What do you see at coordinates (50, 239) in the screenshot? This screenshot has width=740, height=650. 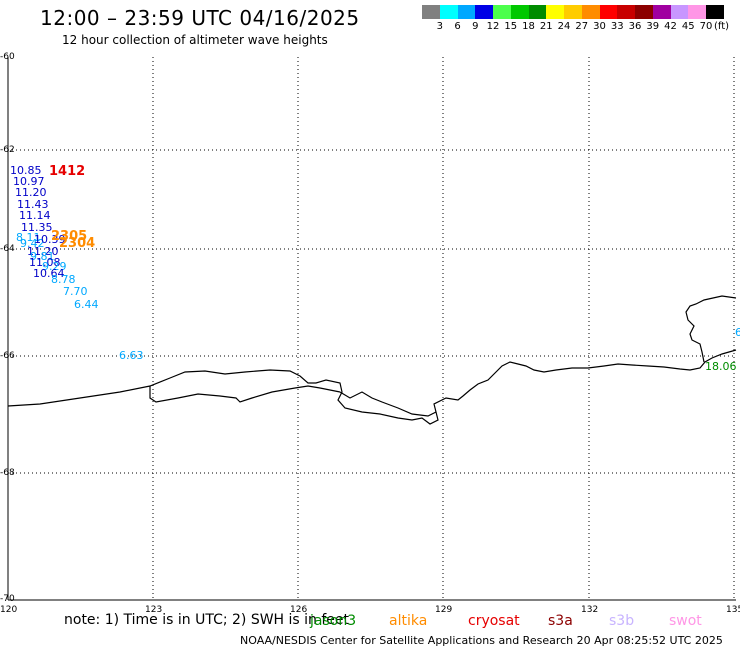 I see `wave-height-label: 10.39` at bounding box center [50, 239].